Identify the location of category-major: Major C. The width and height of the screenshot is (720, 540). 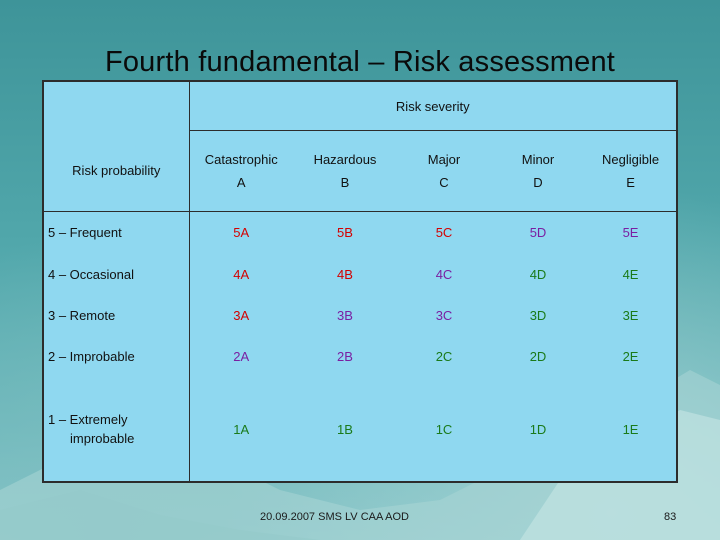
(444, 171).